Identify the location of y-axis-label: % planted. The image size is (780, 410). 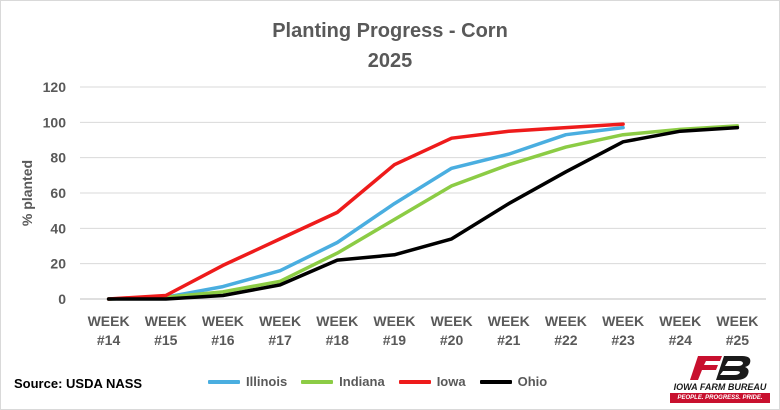
(27, 193).